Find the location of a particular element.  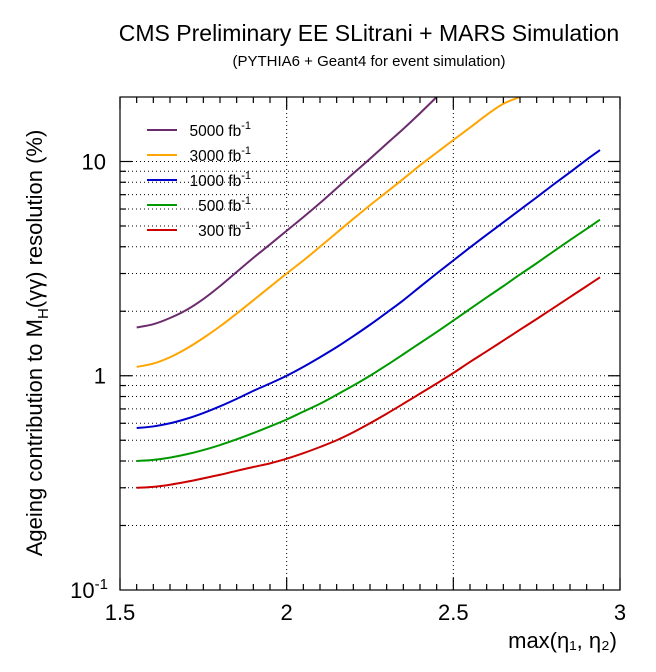

legend-value: 5000 is located at coordinates (208, 131).